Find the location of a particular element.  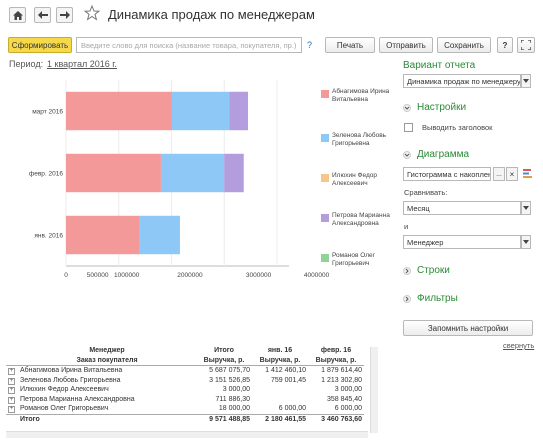

col-total-revenue: Выручка, р. is located at coordinates (224, 360).